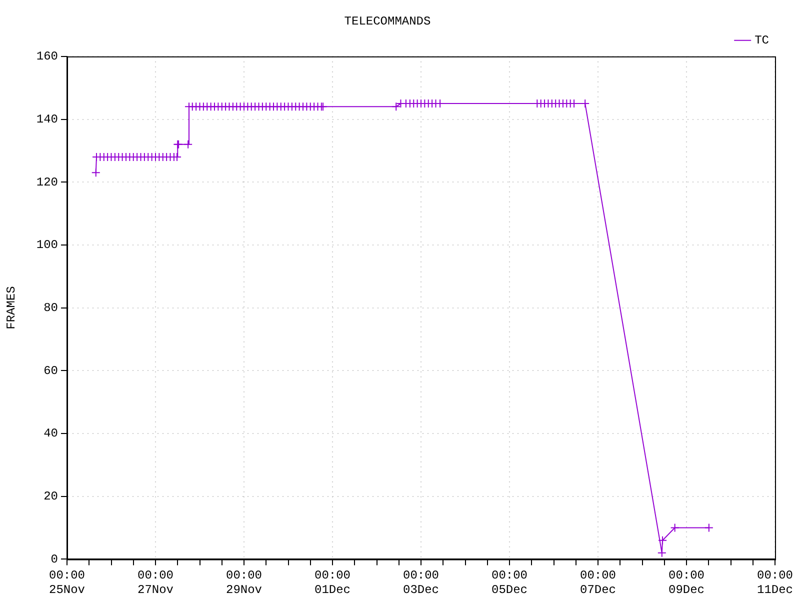 This screenshot has width=800, height=600. Describe the element at coordinates (686, 582) in the screenshot. I see `x-tick-label: 00:00 09Dec` at that location.